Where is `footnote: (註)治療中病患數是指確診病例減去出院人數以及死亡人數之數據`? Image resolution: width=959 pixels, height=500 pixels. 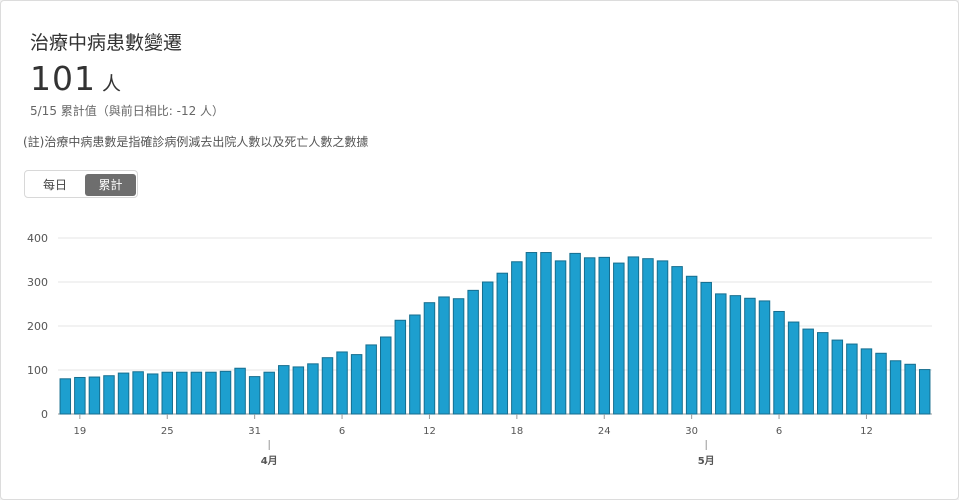 footnote: (註)治療中病患數是指確診病例減去出院人數以及死亡人數之數據 is located at coordinates (196, 142).